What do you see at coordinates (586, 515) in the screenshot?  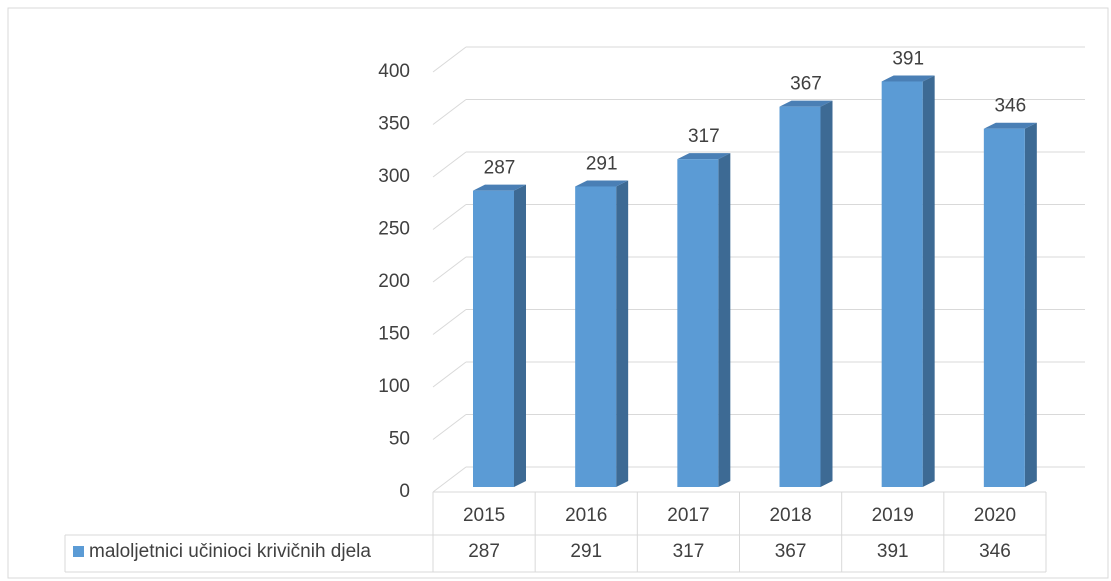 I see `x-tick-label: 2016` at bounding box center [586, 515].